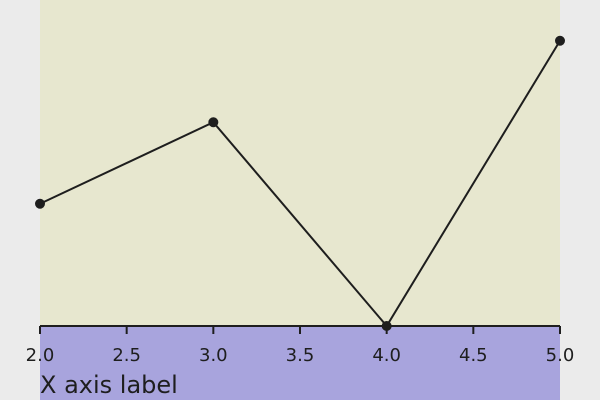 This screenshot has height=400, width=600. I want to click on x-axis-label: X axis label, so click(109, 385).